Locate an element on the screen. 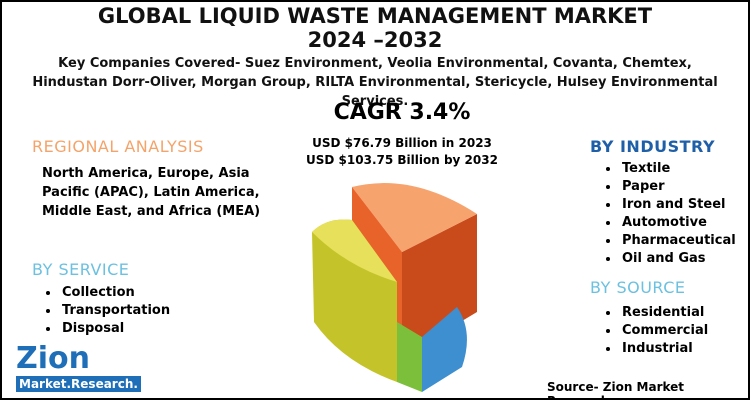 The image size is (750, 400). logo: Zion Market.Research. is located at coordinates (78, 368).